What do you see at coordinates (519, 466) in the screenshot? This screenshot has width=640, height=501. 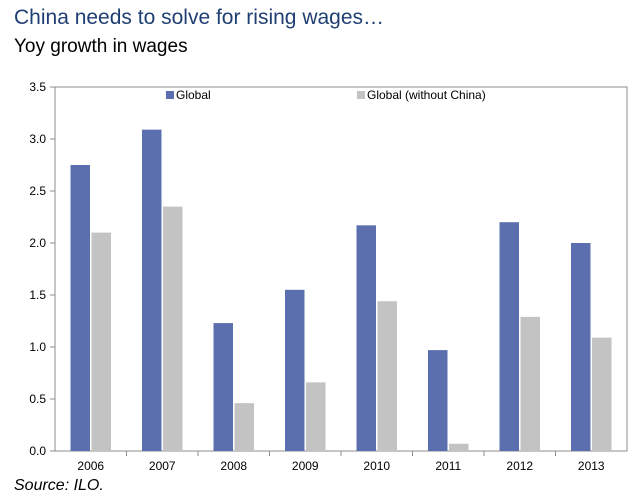 I see `x-tick-label: 2012` at bounding box center [519, 466].